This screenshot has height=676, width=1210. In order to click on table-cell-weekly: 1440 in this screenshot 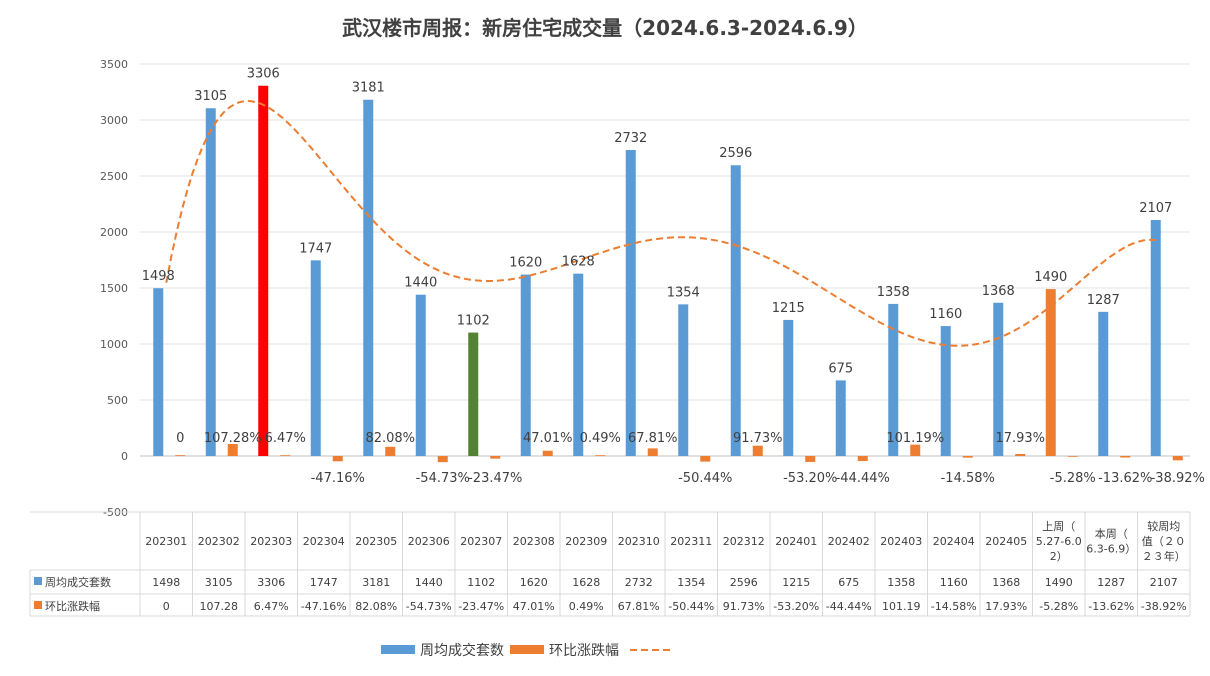, I will do `click(429, 582)`.